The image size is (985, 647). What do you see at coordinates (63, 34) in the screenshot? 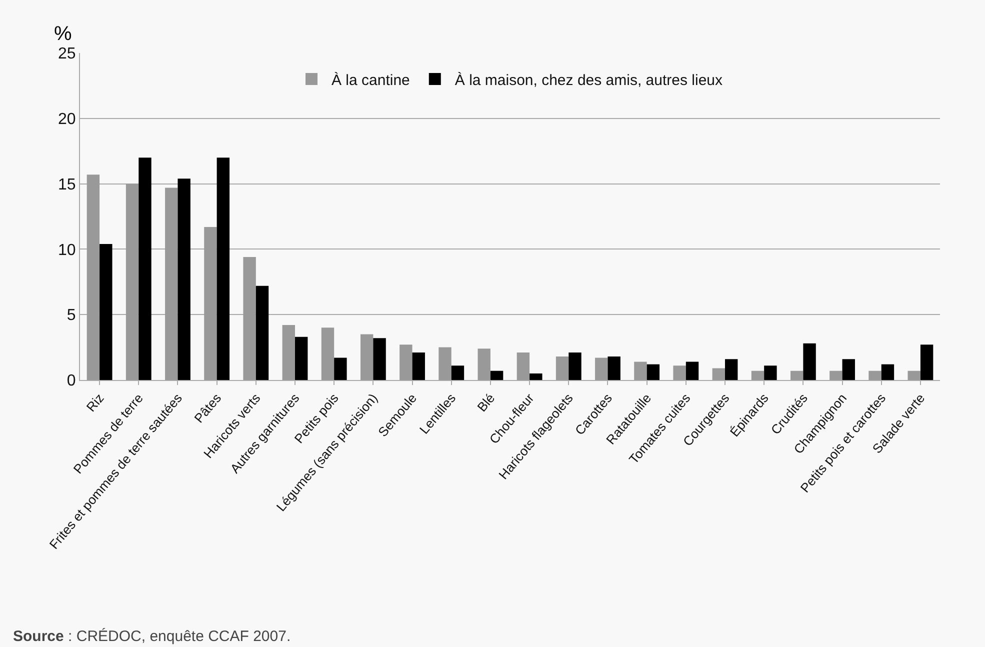
I see `y-axis-title: %` at bounding box center [63, 34].